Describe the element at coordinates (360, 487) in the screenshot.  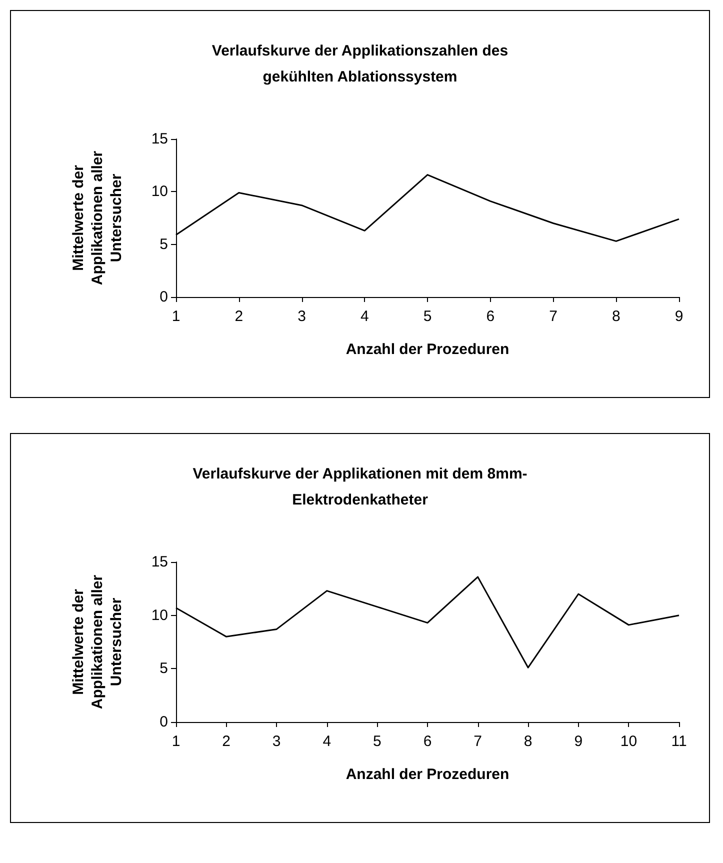
I see `chart-title: Verlaufskurve der Applikationen mit dem 8mm- Elektrodenkatheter` at that location.